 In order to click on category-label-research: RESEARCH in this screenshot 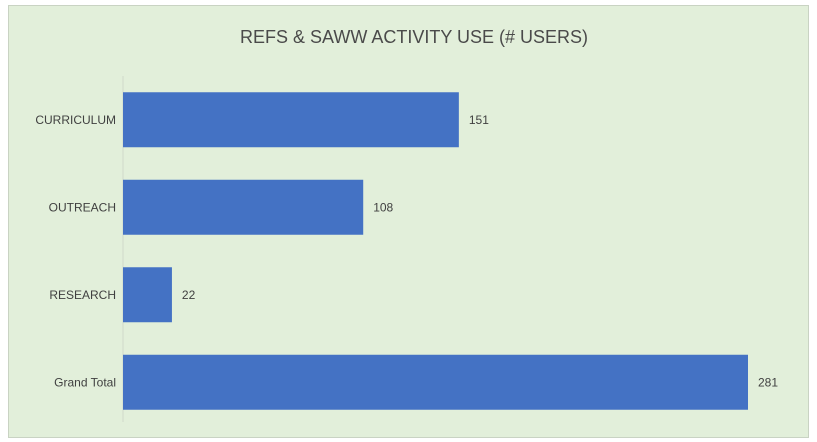, I will do `click(82, 295)`.